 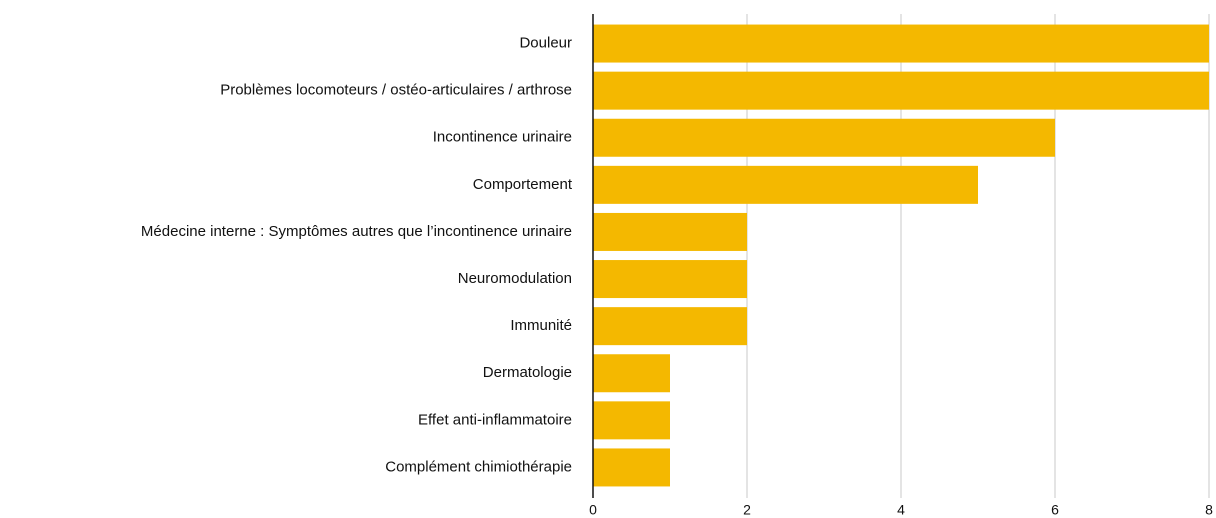 I want to click on y-tick-label: Complément chimiothérapie, so click(x=478, y=466).